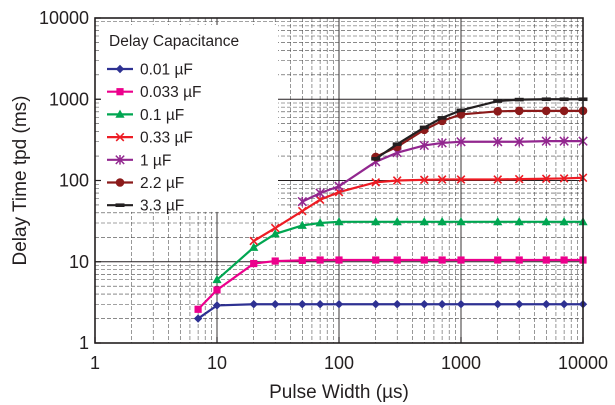 Image resolution: width=615 pixels, height=405 pixels. Describe the element at coordinates (64, 18) in the screenshot. I see `y-tick-label: 10000` at that location.